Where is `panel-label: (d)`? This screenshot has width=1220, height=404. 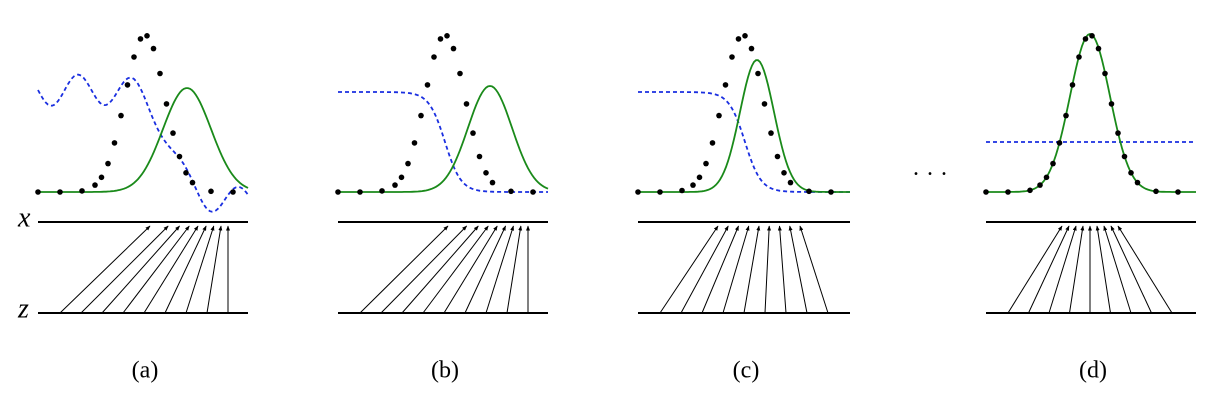 panel-label: (d) is located at coordinates (1093, 371).